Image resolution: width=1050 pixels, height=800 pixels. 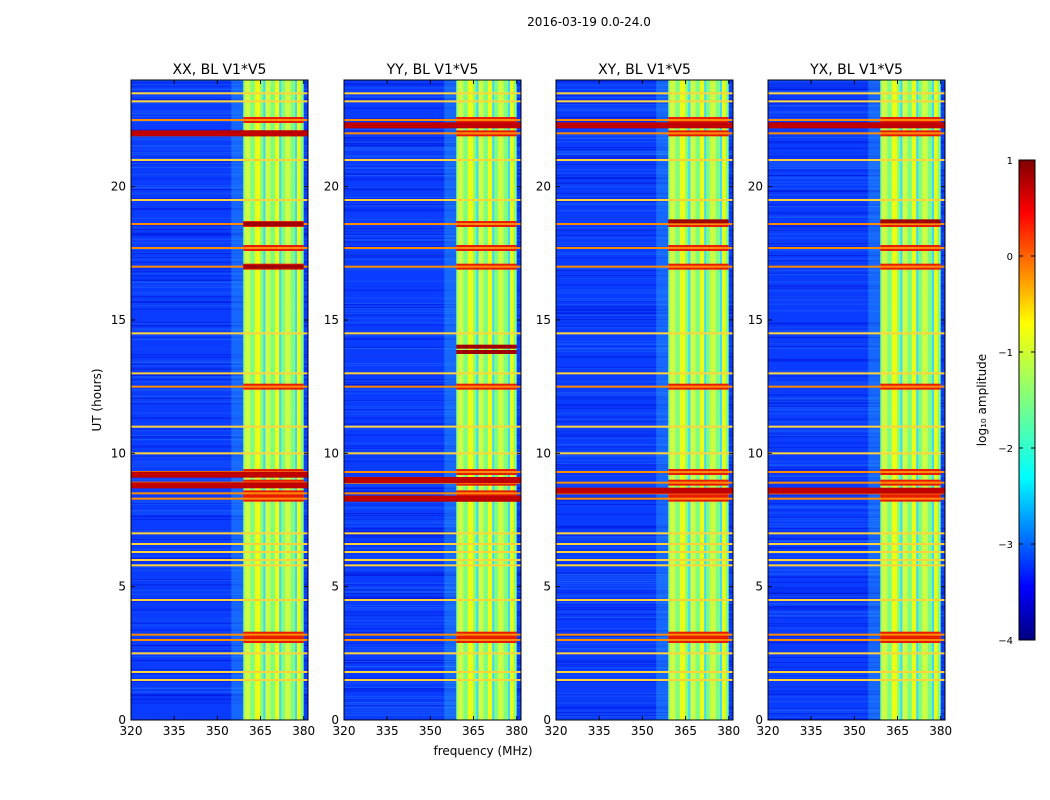 What do you see at coordinates (663, 400) in the screenshot?
I see `band-edge-glow` at bounding box center [663, 400].